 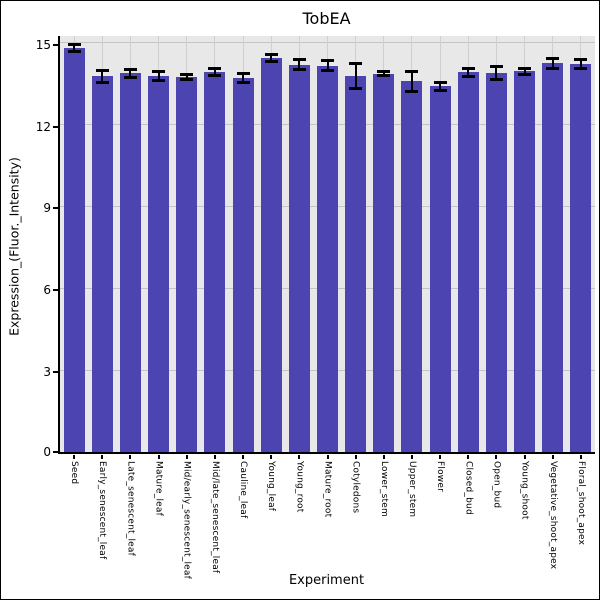 What do you see at coordinates (384, 262) in the screenshot?
I see `bar-lower-stem` at bounding box center [384, 262].